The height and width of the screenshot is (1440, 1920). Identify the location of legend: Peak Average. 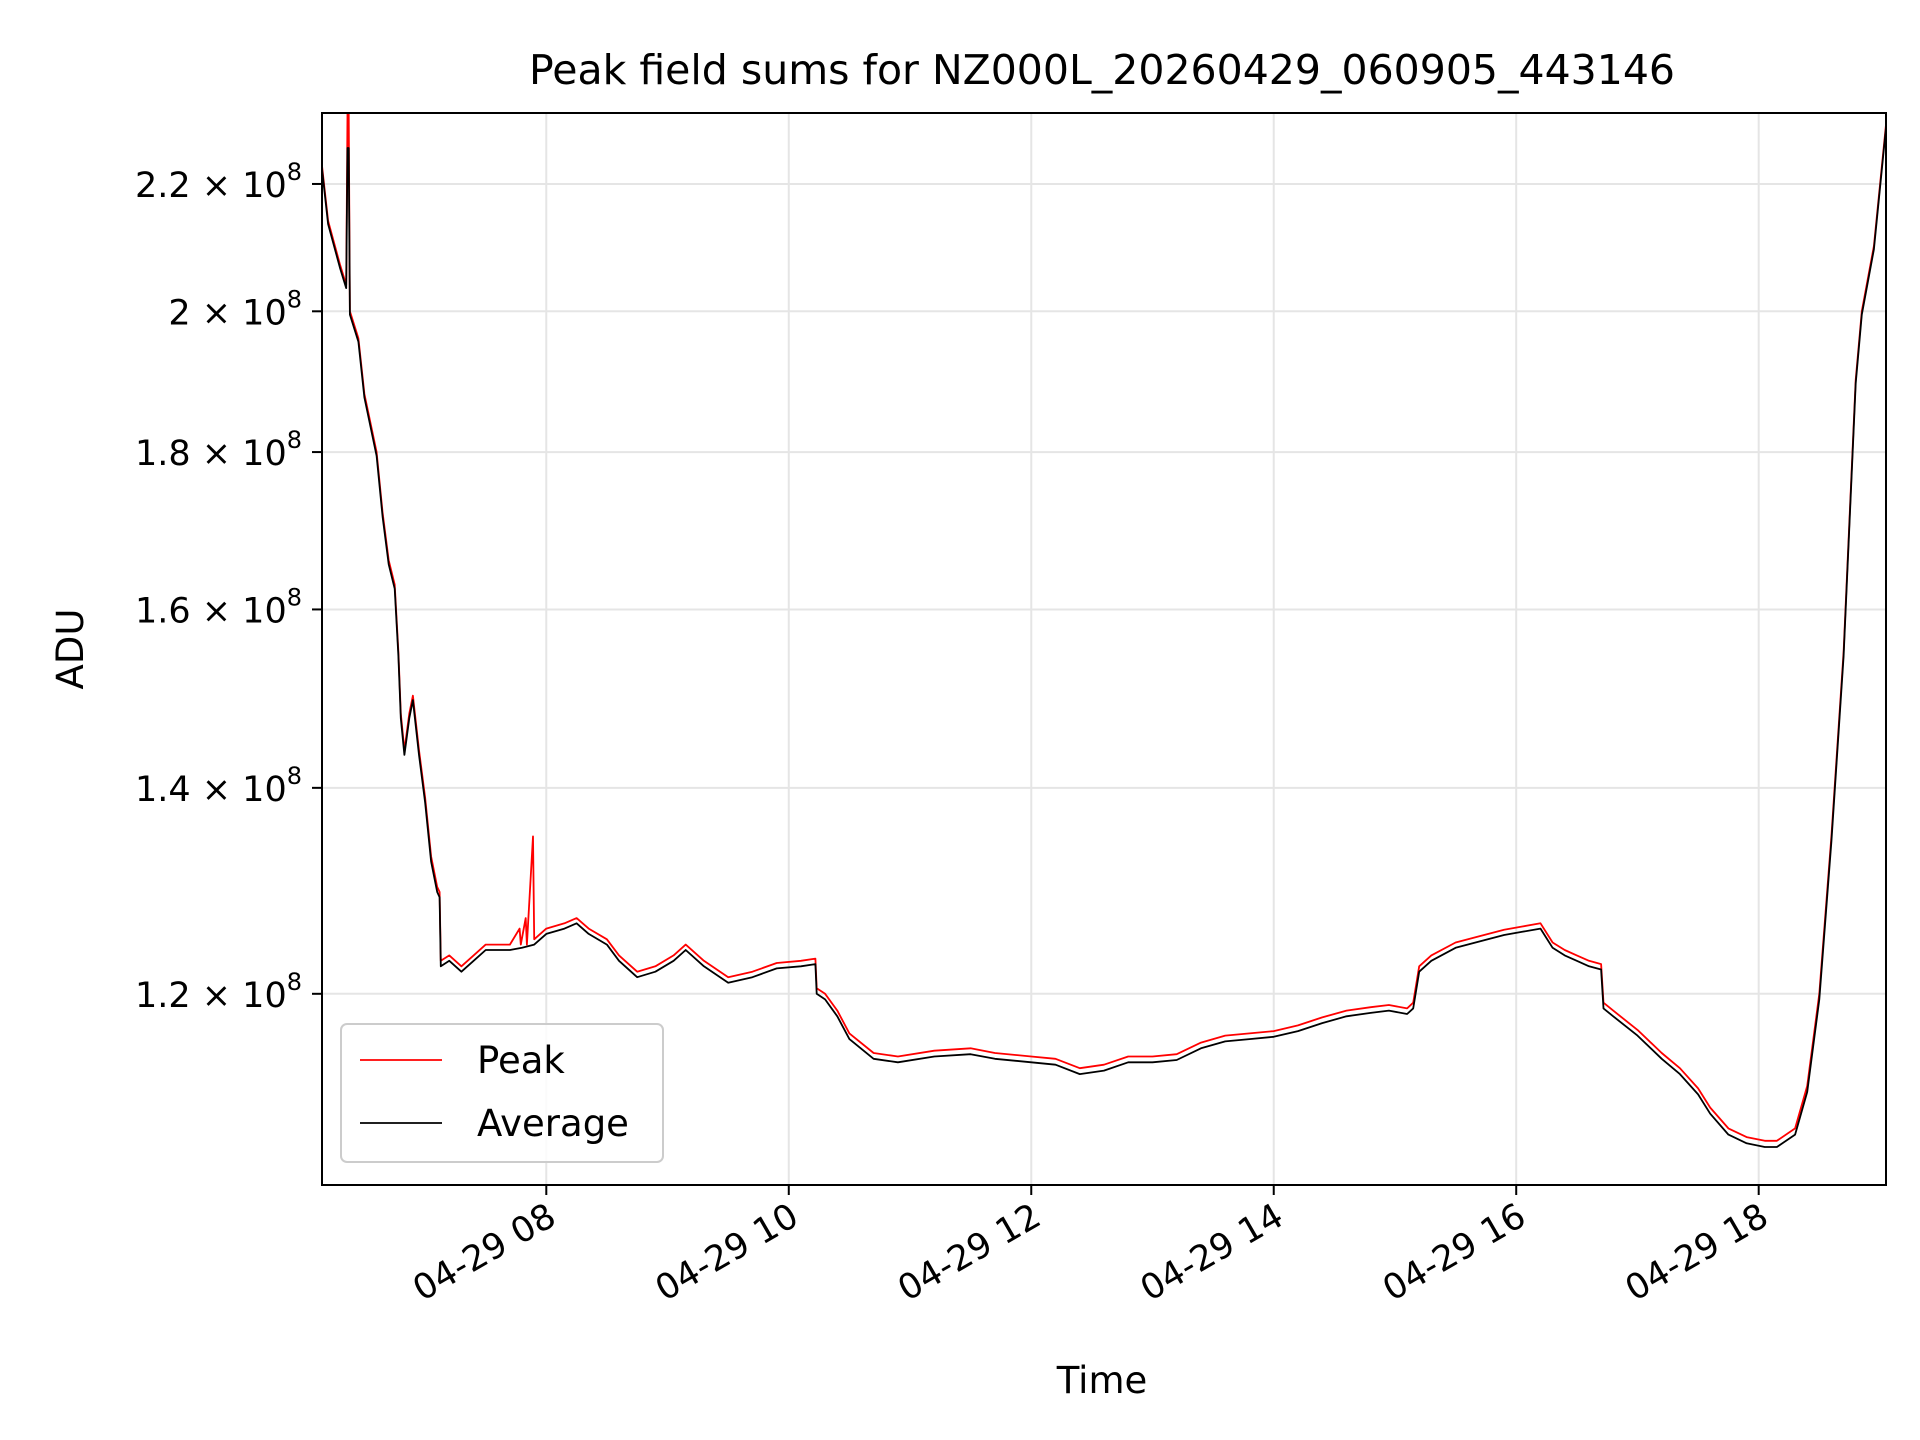
(502, 1093).